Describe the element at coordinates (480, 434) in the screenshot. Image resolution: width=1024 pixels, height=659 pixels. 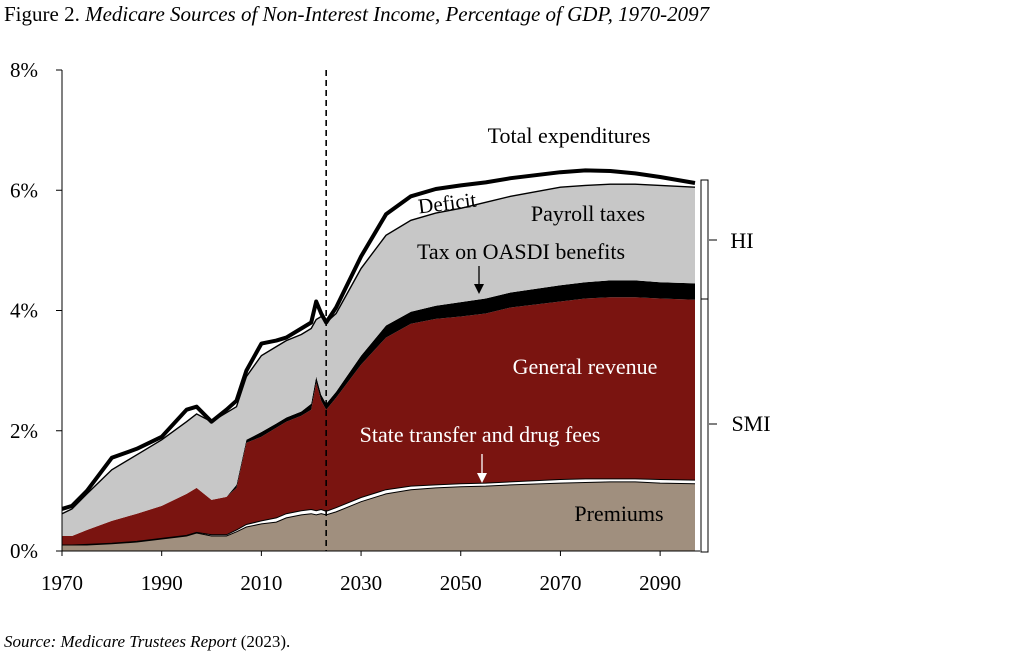
I see `label-state-transfer: State transfer and drug fees` at that location.